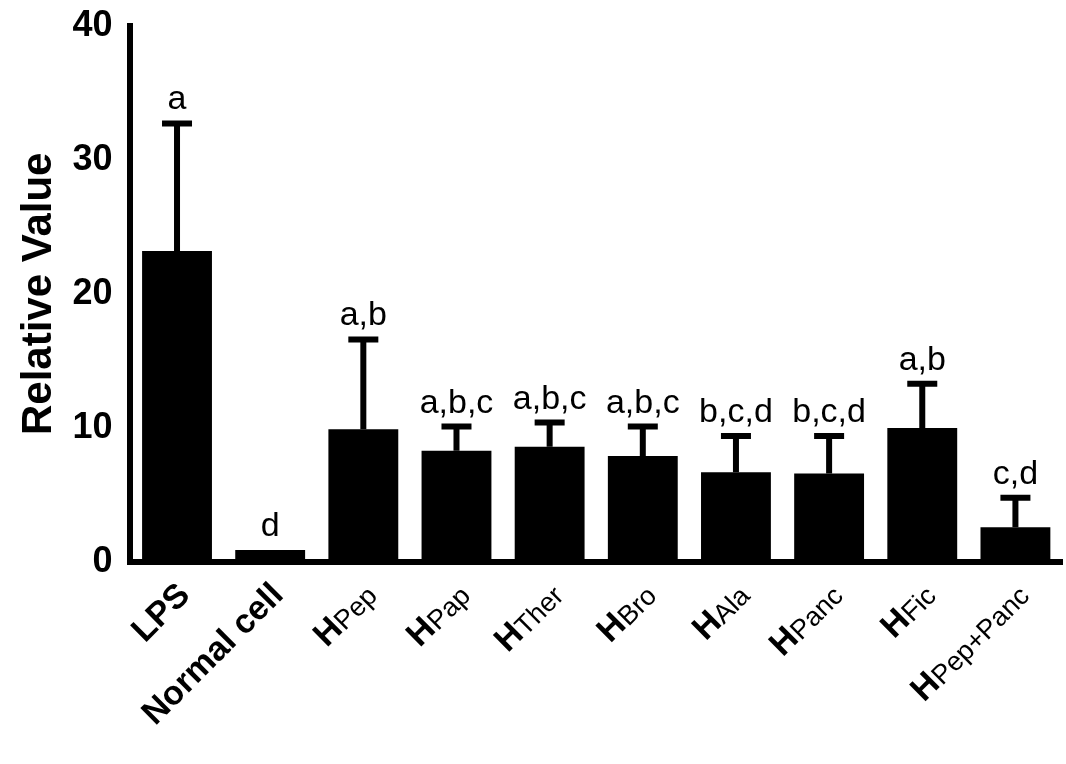 This screenshot has width=1066, height=764. What do you see at coordinates (270, 523) in the screenshot?
I see `annotation: d` at bounding box center [270, 523].